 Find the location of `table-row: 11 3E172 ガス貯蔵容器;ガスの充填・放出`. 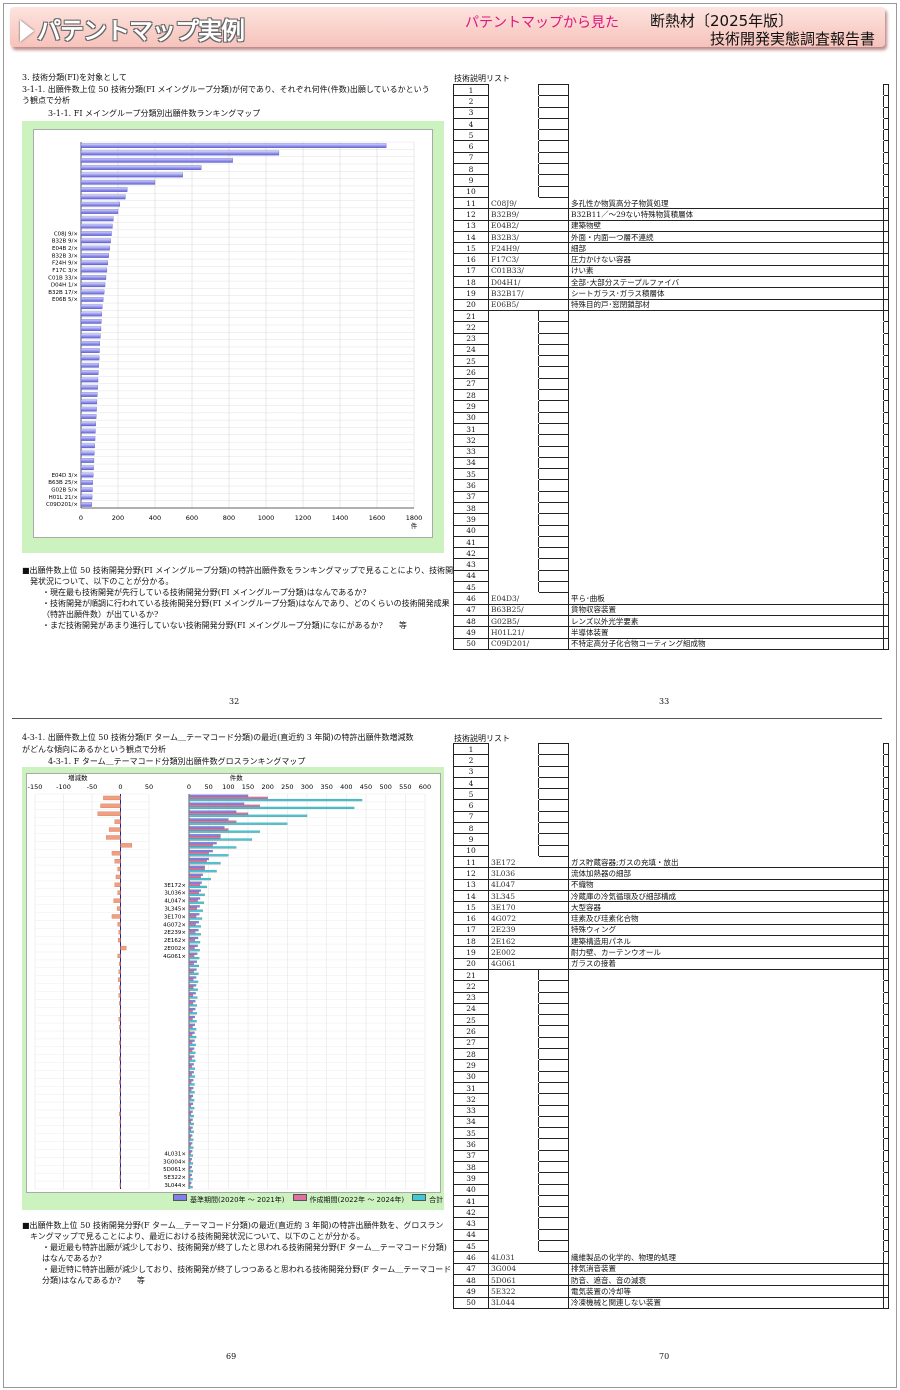

table-row: 11 3E172 ガス貯蔵容器;ガスの充填・放出 is located at coordinates (671, 862).